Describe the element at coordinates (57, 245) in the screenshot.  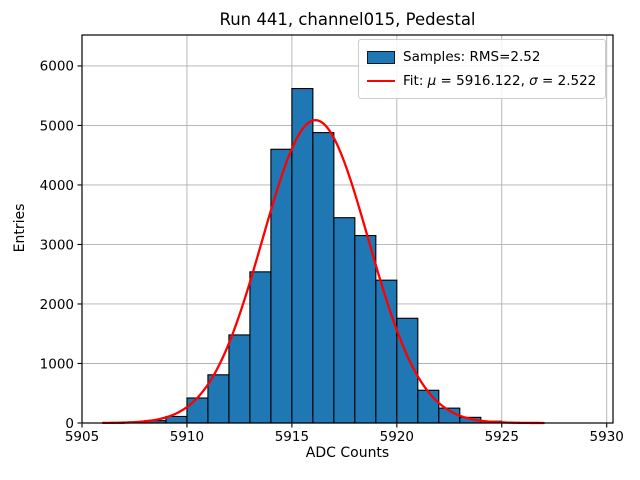
I see `y-tick-label: 3000` at that location.